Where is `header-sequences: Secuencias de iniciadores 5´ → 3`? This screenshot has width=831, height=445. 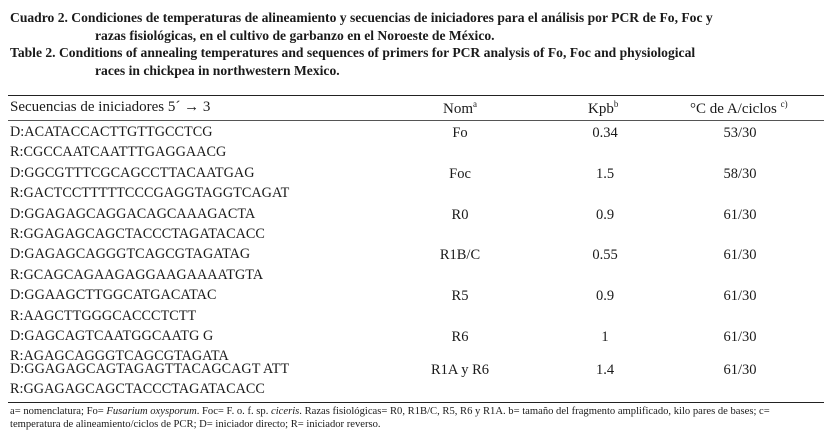 header-sequences: Secuencias de iniciadores 5´ → 3 is located at coordinates (110, 107).